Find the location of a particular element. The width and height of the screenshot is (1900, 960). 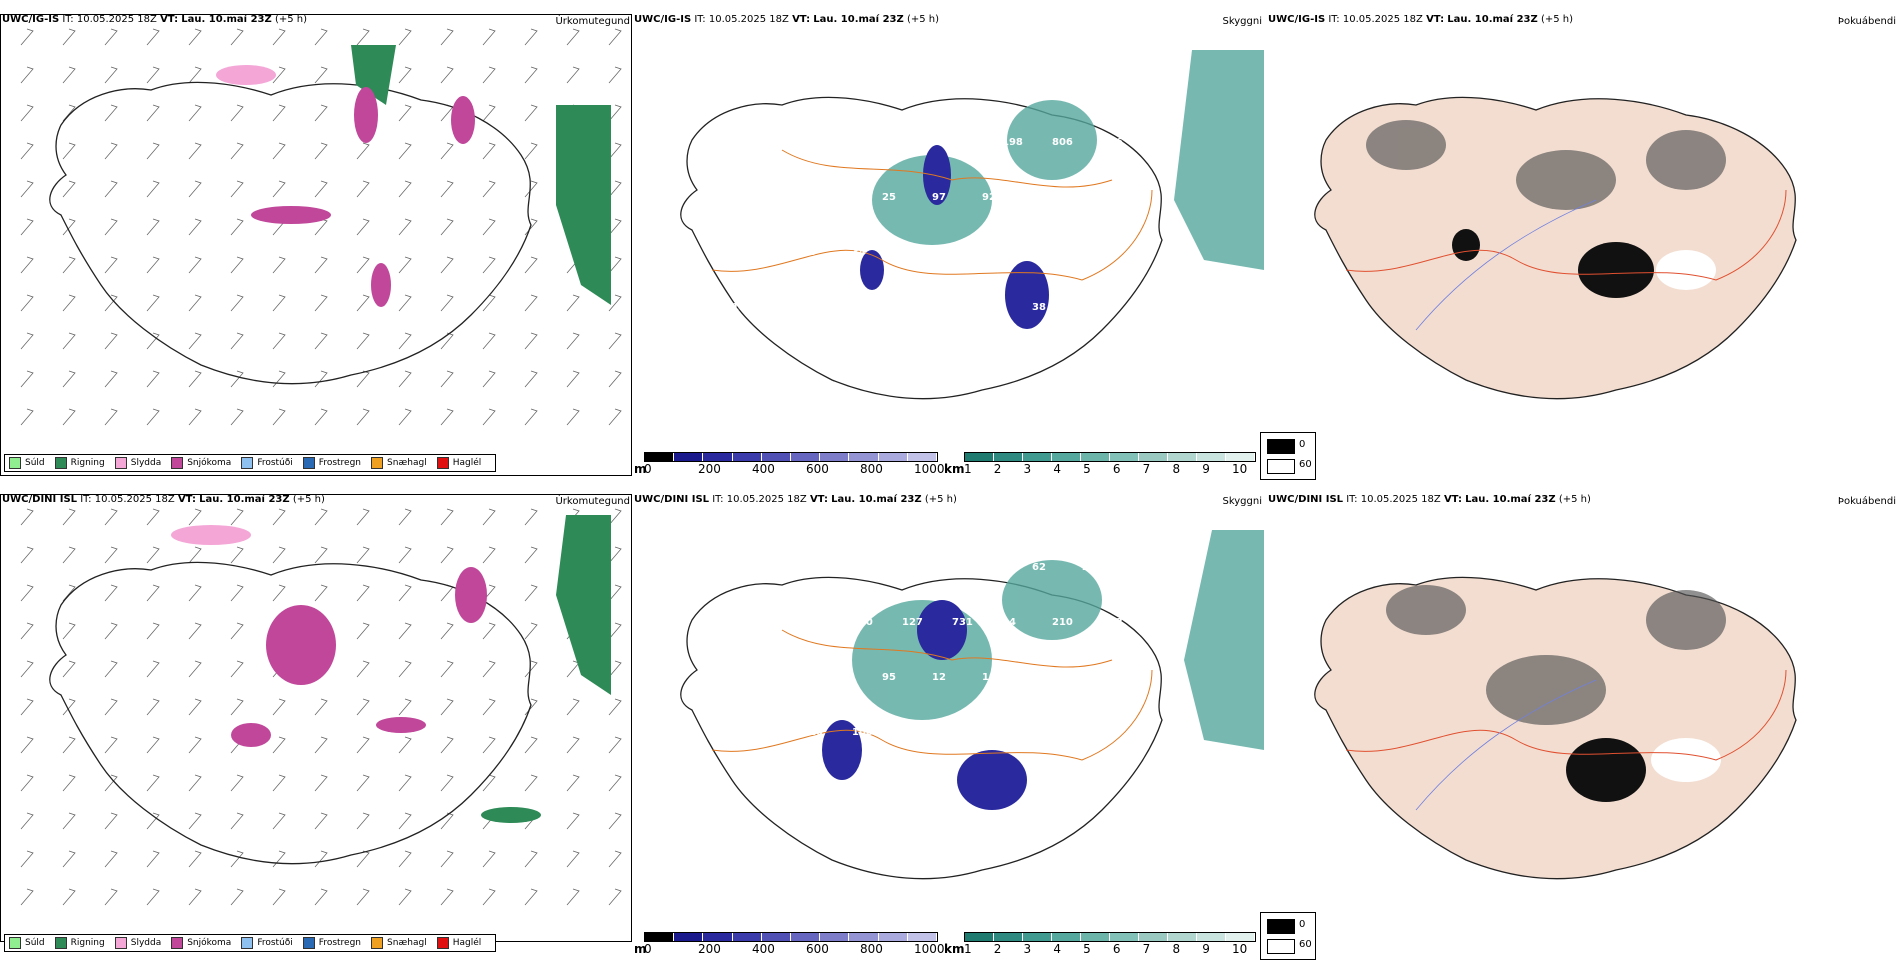

cloud-height-label: 93 is located at coordinates (839, 87).